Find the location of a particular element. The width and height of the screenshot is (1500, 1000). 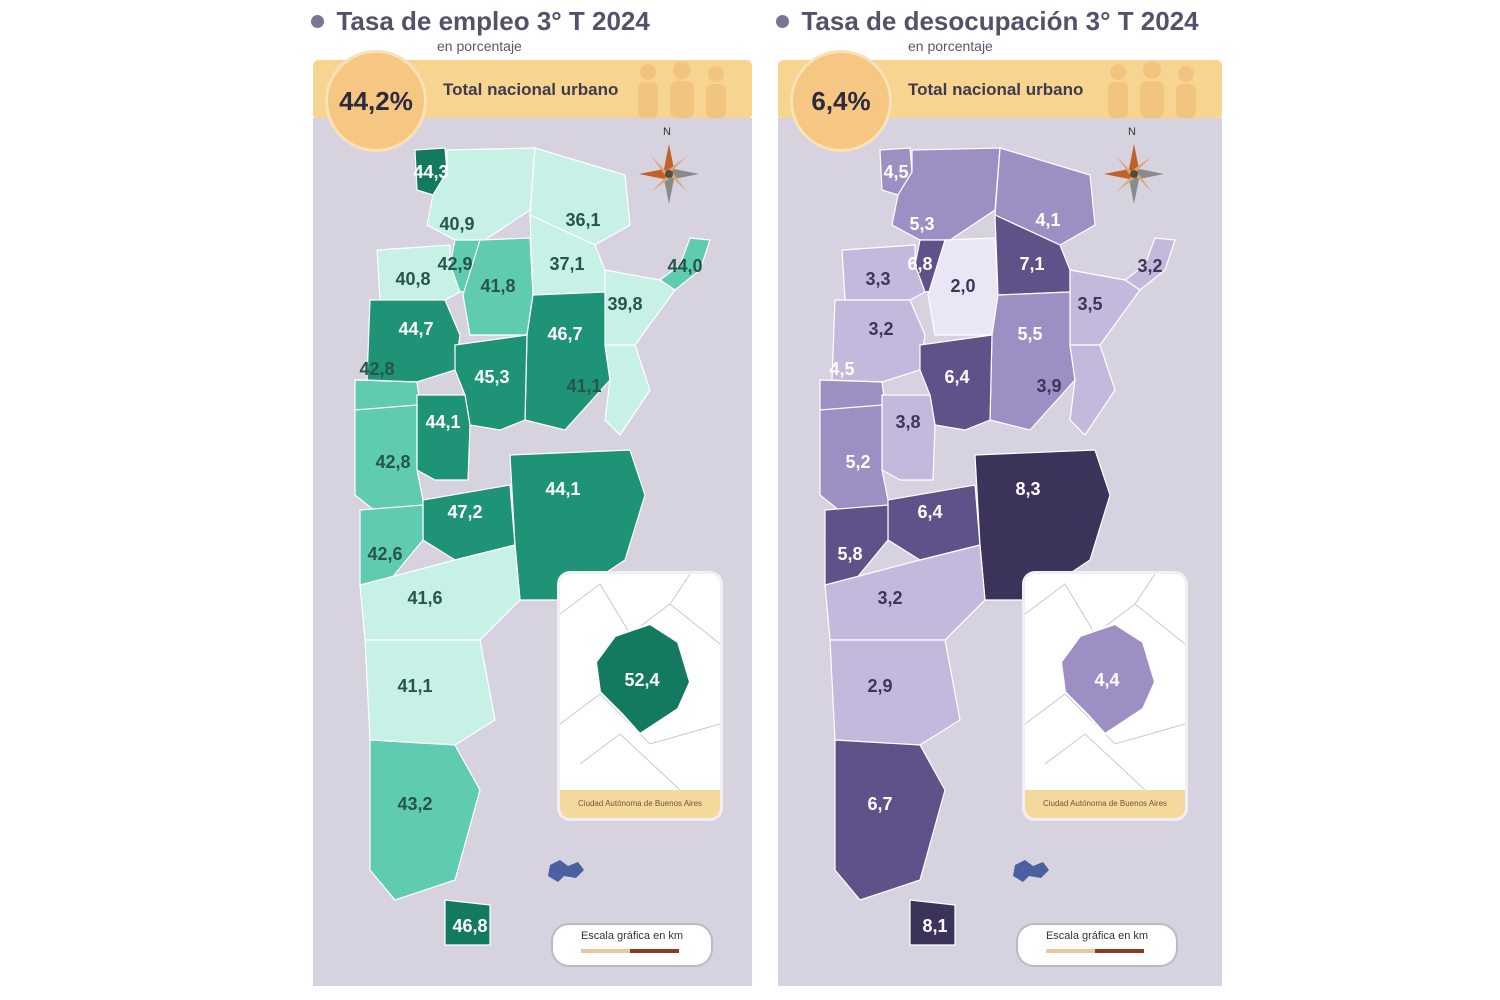

region-value-buenos-aires: 8,3 is located at coordinates (1027, 489).